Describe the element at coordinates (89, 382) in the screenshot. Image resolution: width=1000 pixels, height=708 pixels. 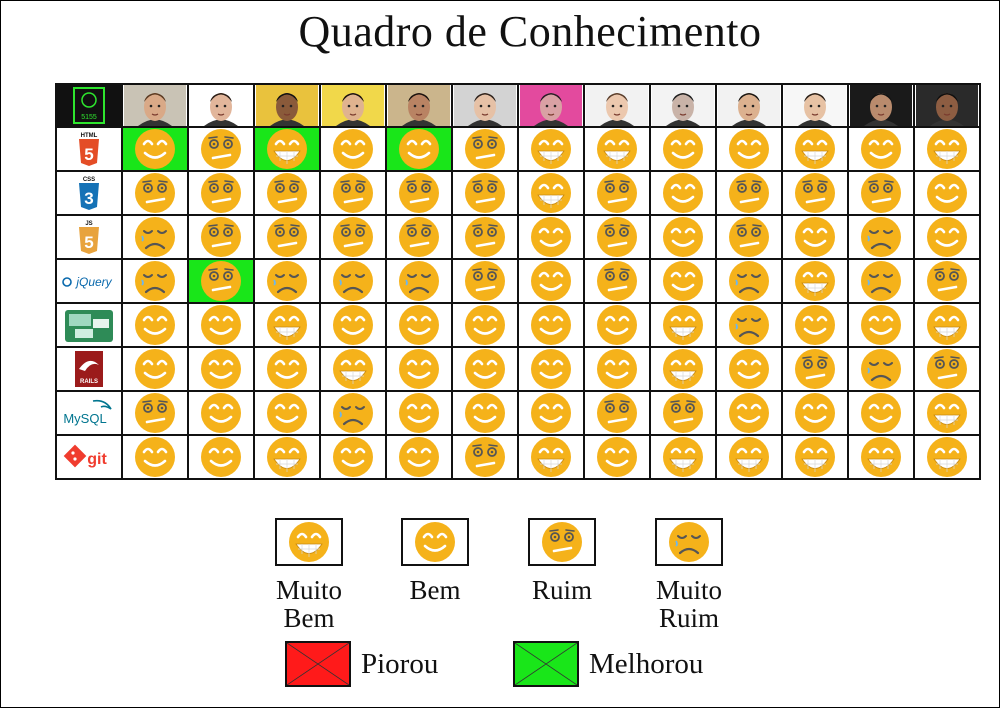
I see `svg-text: RAILS` at that location.